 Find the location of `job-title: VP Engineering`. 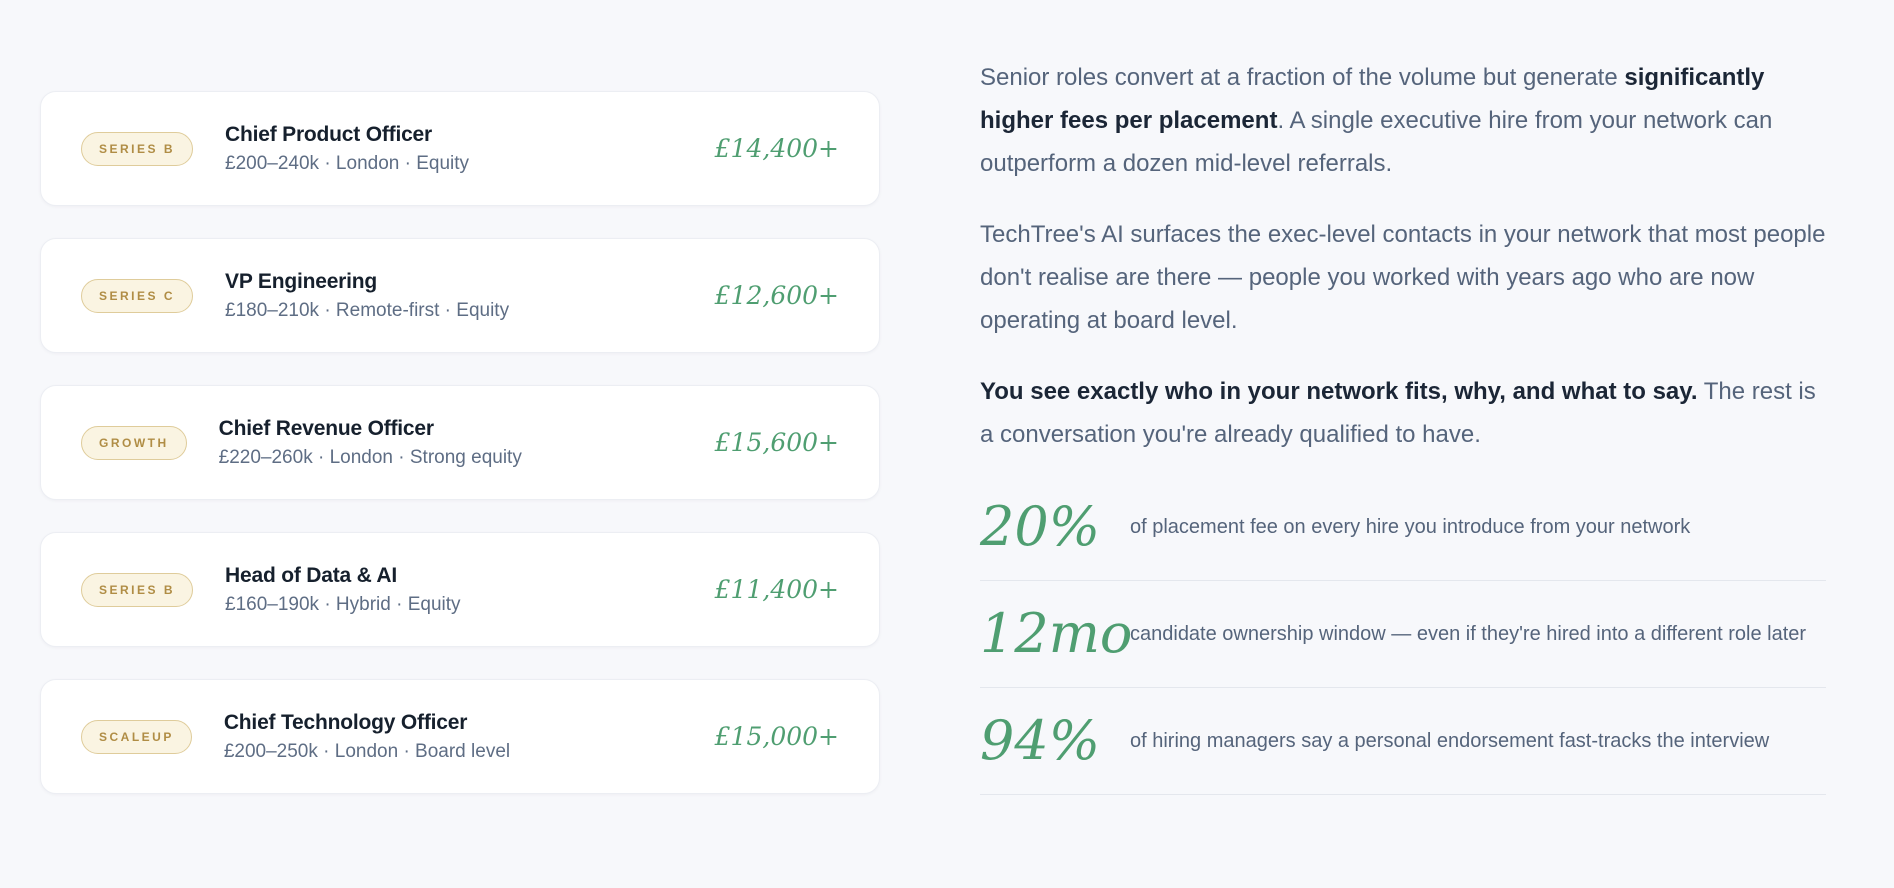

job-title: VP Engineering is located at coordinates (301, 281).